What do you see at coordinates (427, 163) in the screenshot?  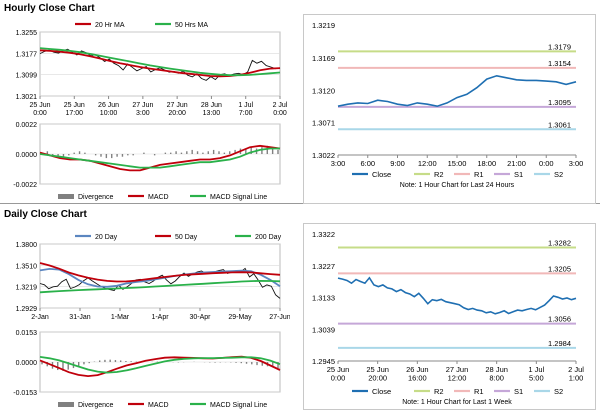 I see `x-tick-label: 12:00` at bounding box center [427, 163].